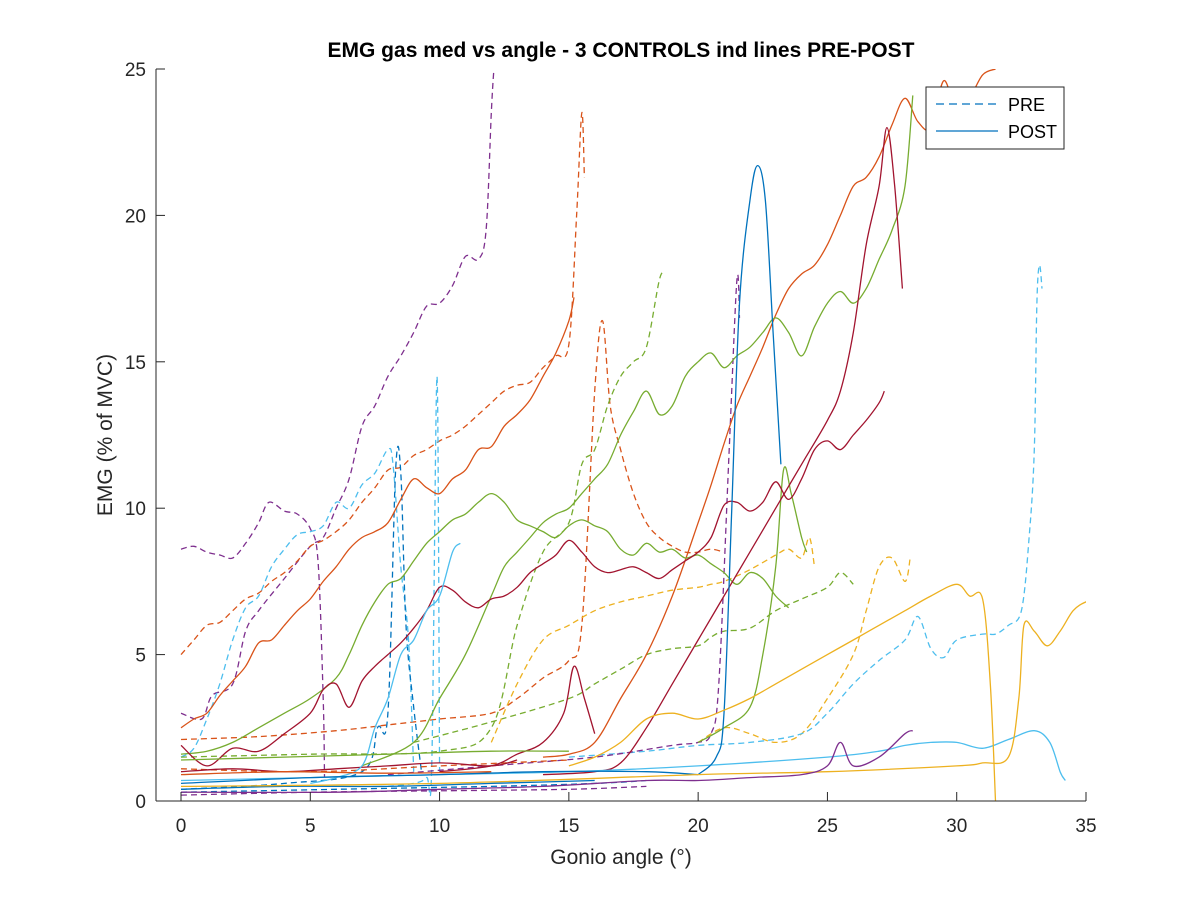  I want to click on x-tick-label: 10, so click(439, 826).